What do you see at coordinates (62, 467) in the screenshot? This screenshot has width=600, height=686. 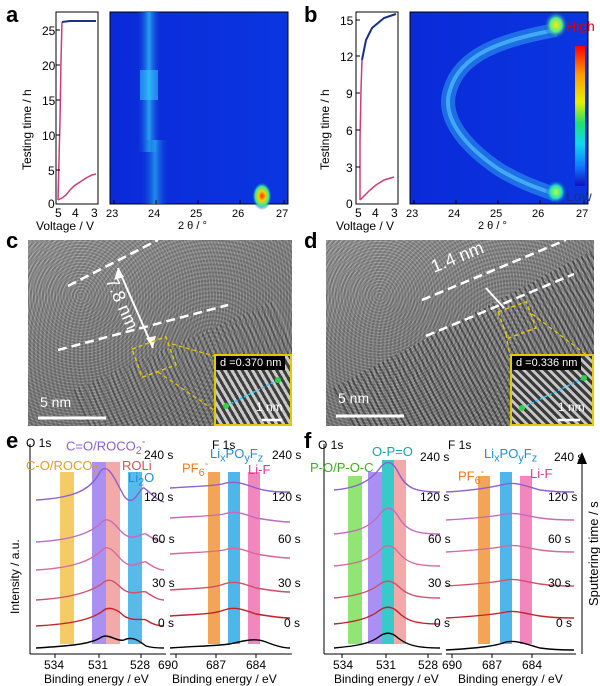 I see `e-label-co: C-O/ROCO2` at bounding box center [62, 467].